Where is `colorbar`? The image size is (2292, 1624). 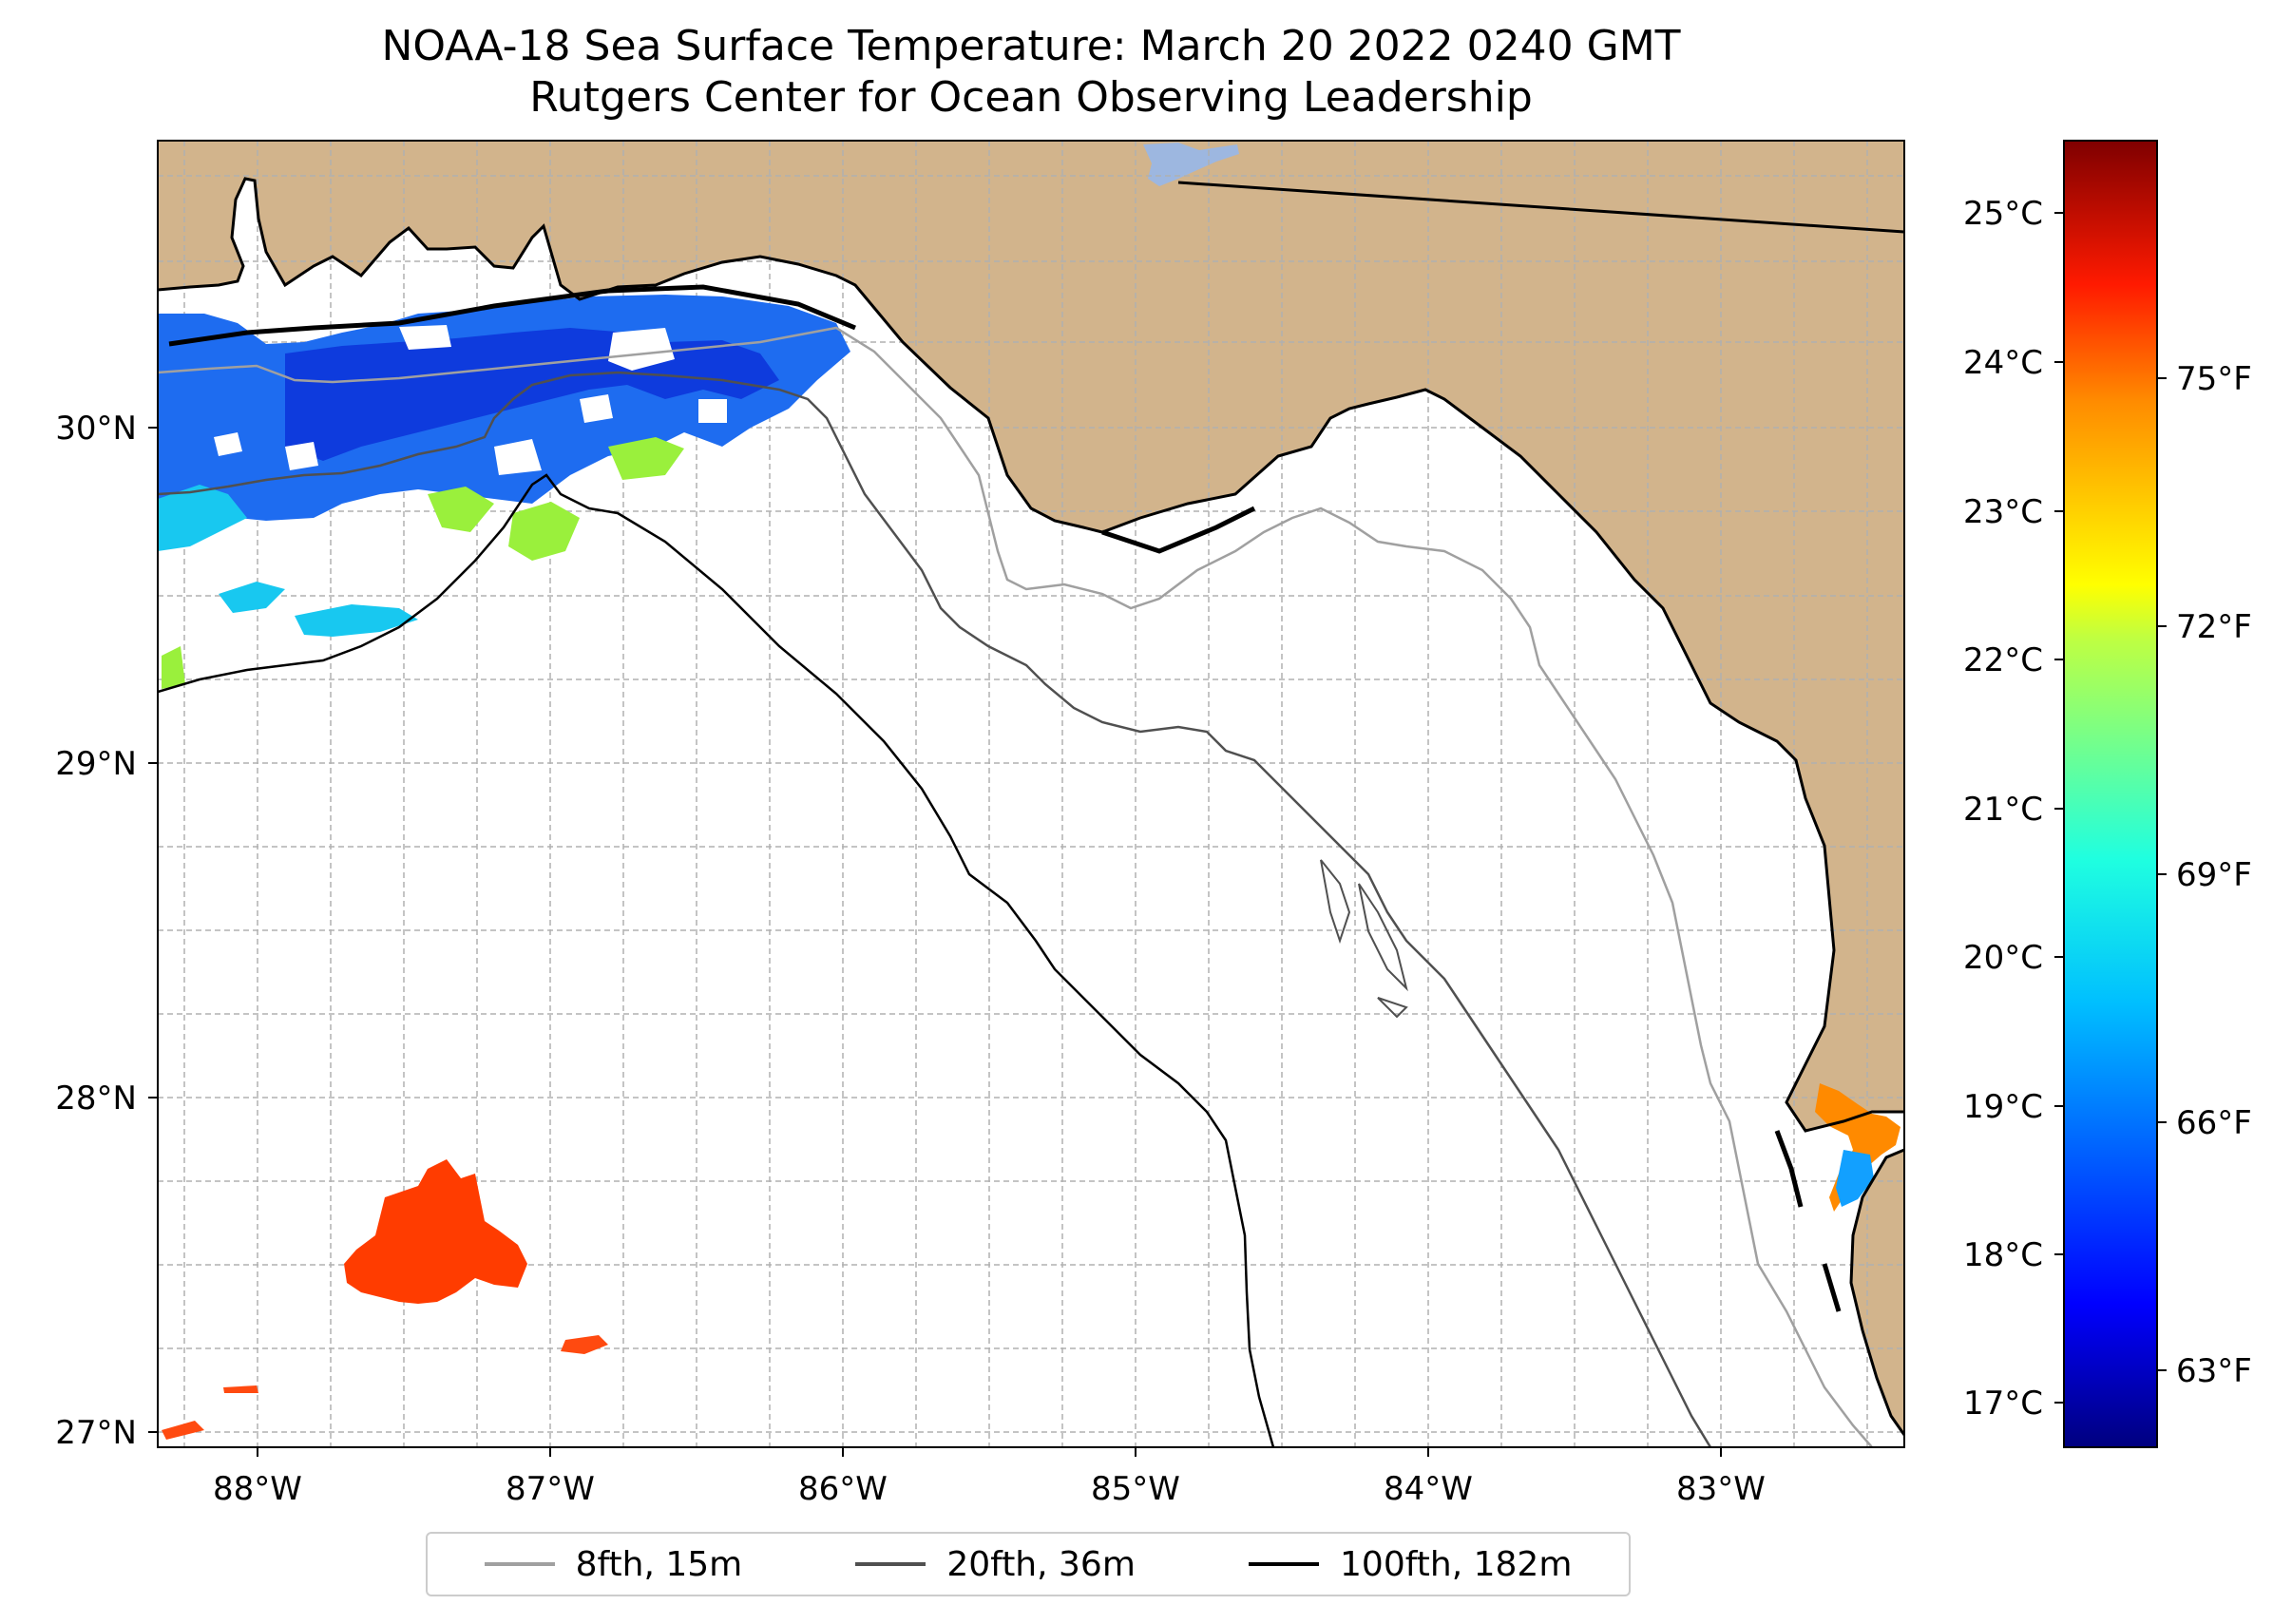 colorbar is located at coordinates (2110, 794).